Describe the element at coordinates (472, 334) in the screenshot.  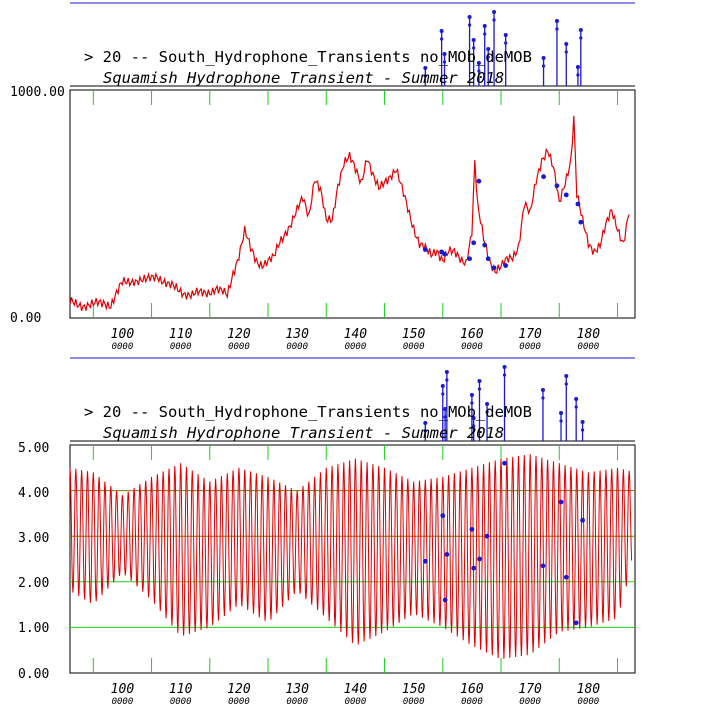
I see `x-tick-label: 160` at that location.